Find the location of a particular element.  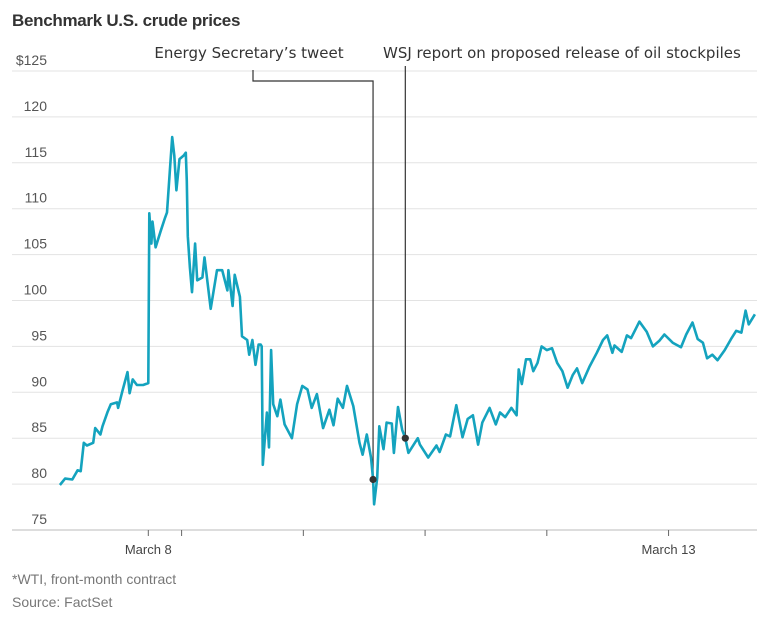

annotation-leader-tweet is located at coordinates (313, 275).